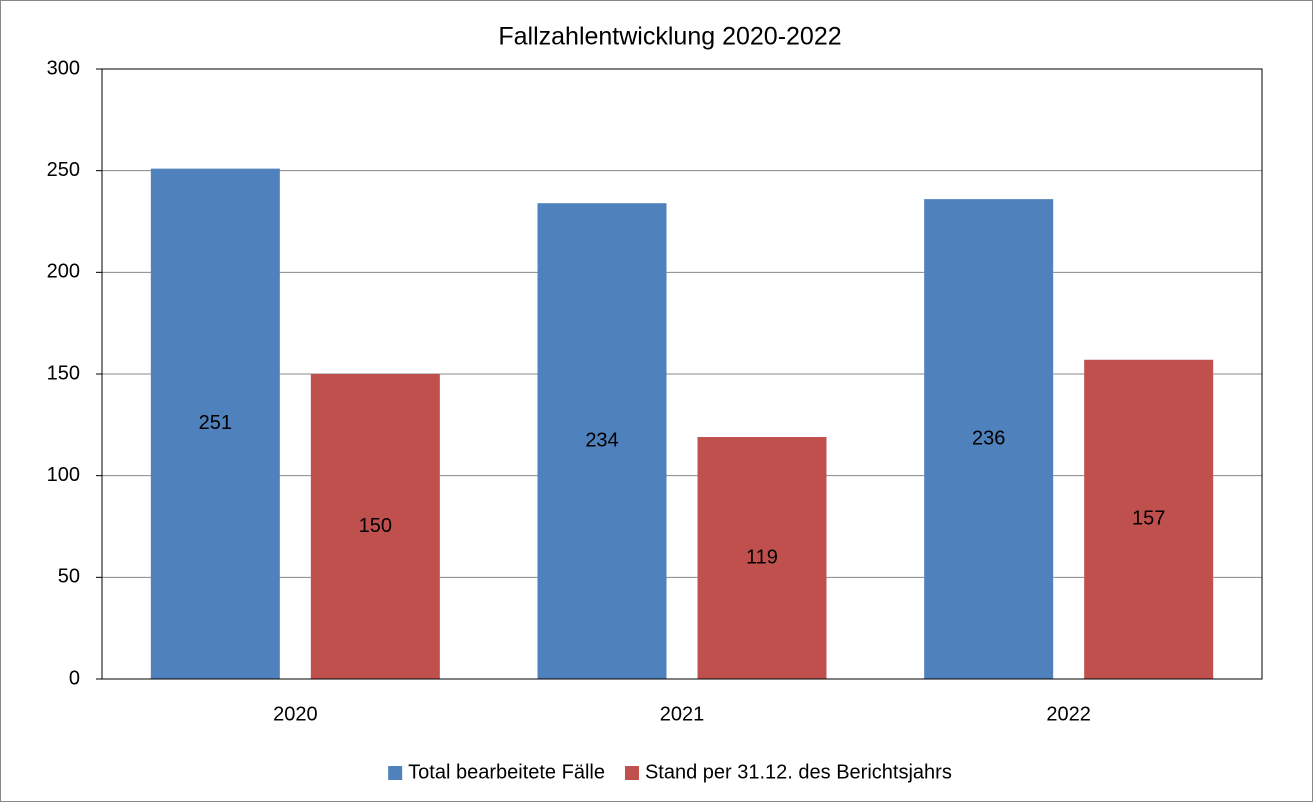 The width and height of the screenshot is (1314, 803). What do you see at coordinates (63, 373) in the screenshot?
I see `y-tick-label: 150` at bounding box center [63, 373].